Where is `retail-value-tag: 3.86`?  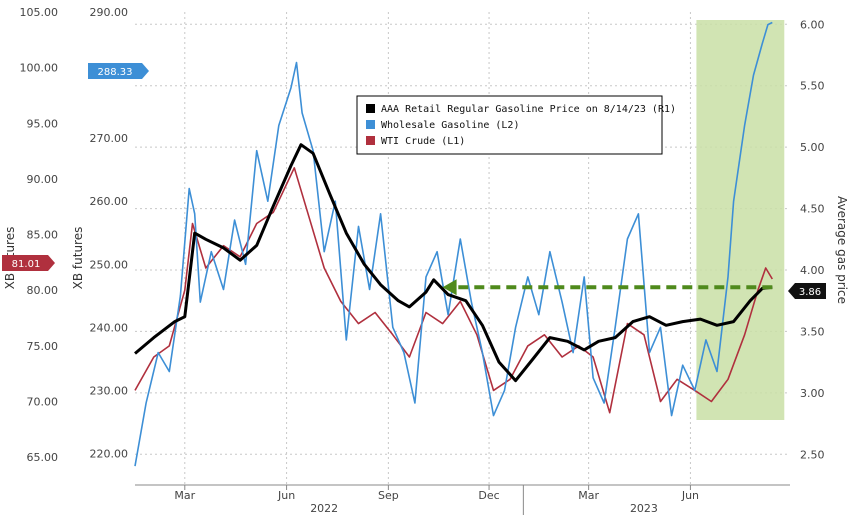
retail-value-tag: 3.86 is located at coordinates (807, 291).